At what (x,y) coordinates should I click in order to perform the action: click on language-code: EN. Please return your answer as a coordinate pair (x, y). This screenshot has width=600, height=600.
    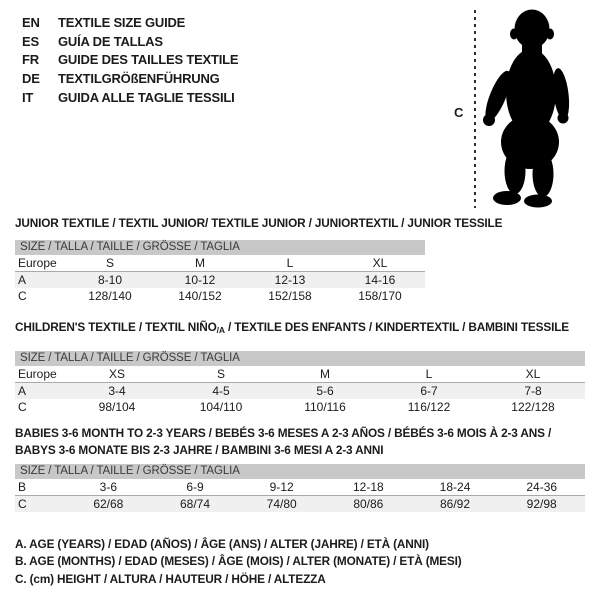
    Looking at the image, I should click on (31, 22).